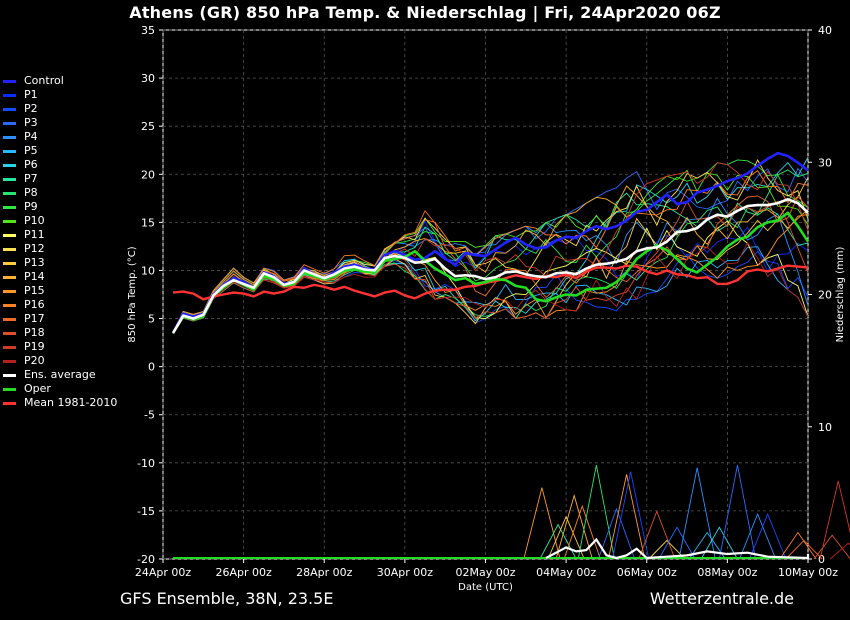 This screenshot has height=620, width=850. I want to click on legend-label: P12, so click(34, 248).